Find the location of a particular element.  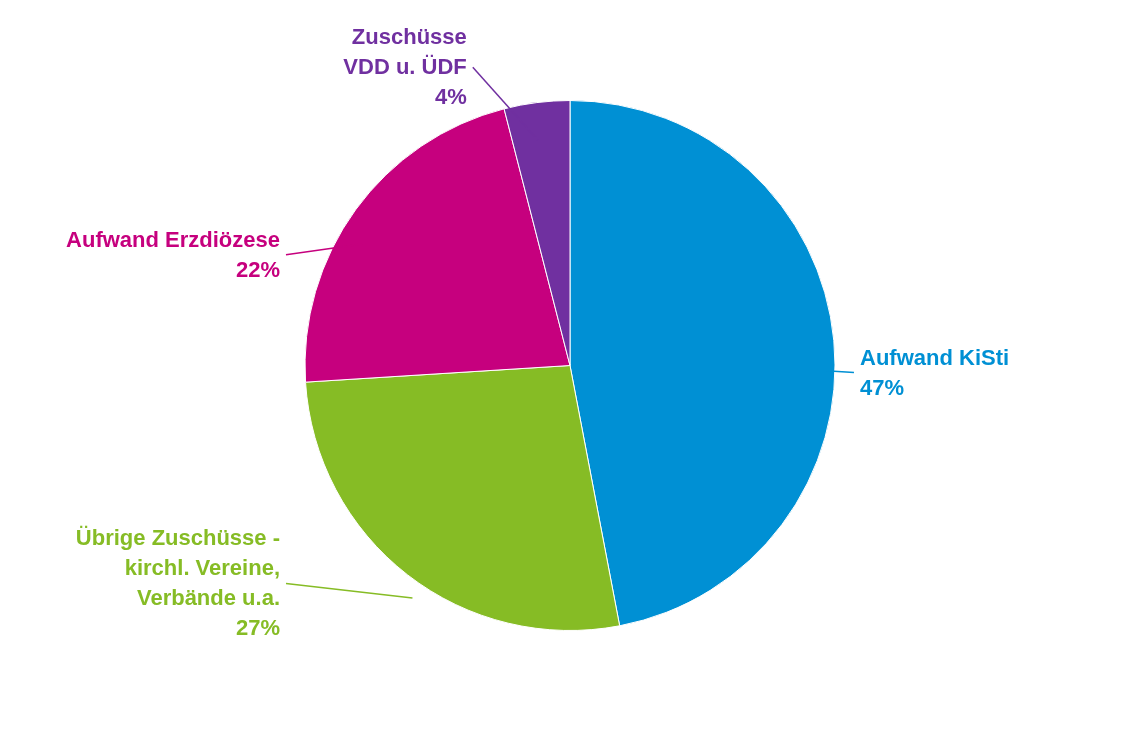

data-label: 27% is located at coordinates (257, 628).